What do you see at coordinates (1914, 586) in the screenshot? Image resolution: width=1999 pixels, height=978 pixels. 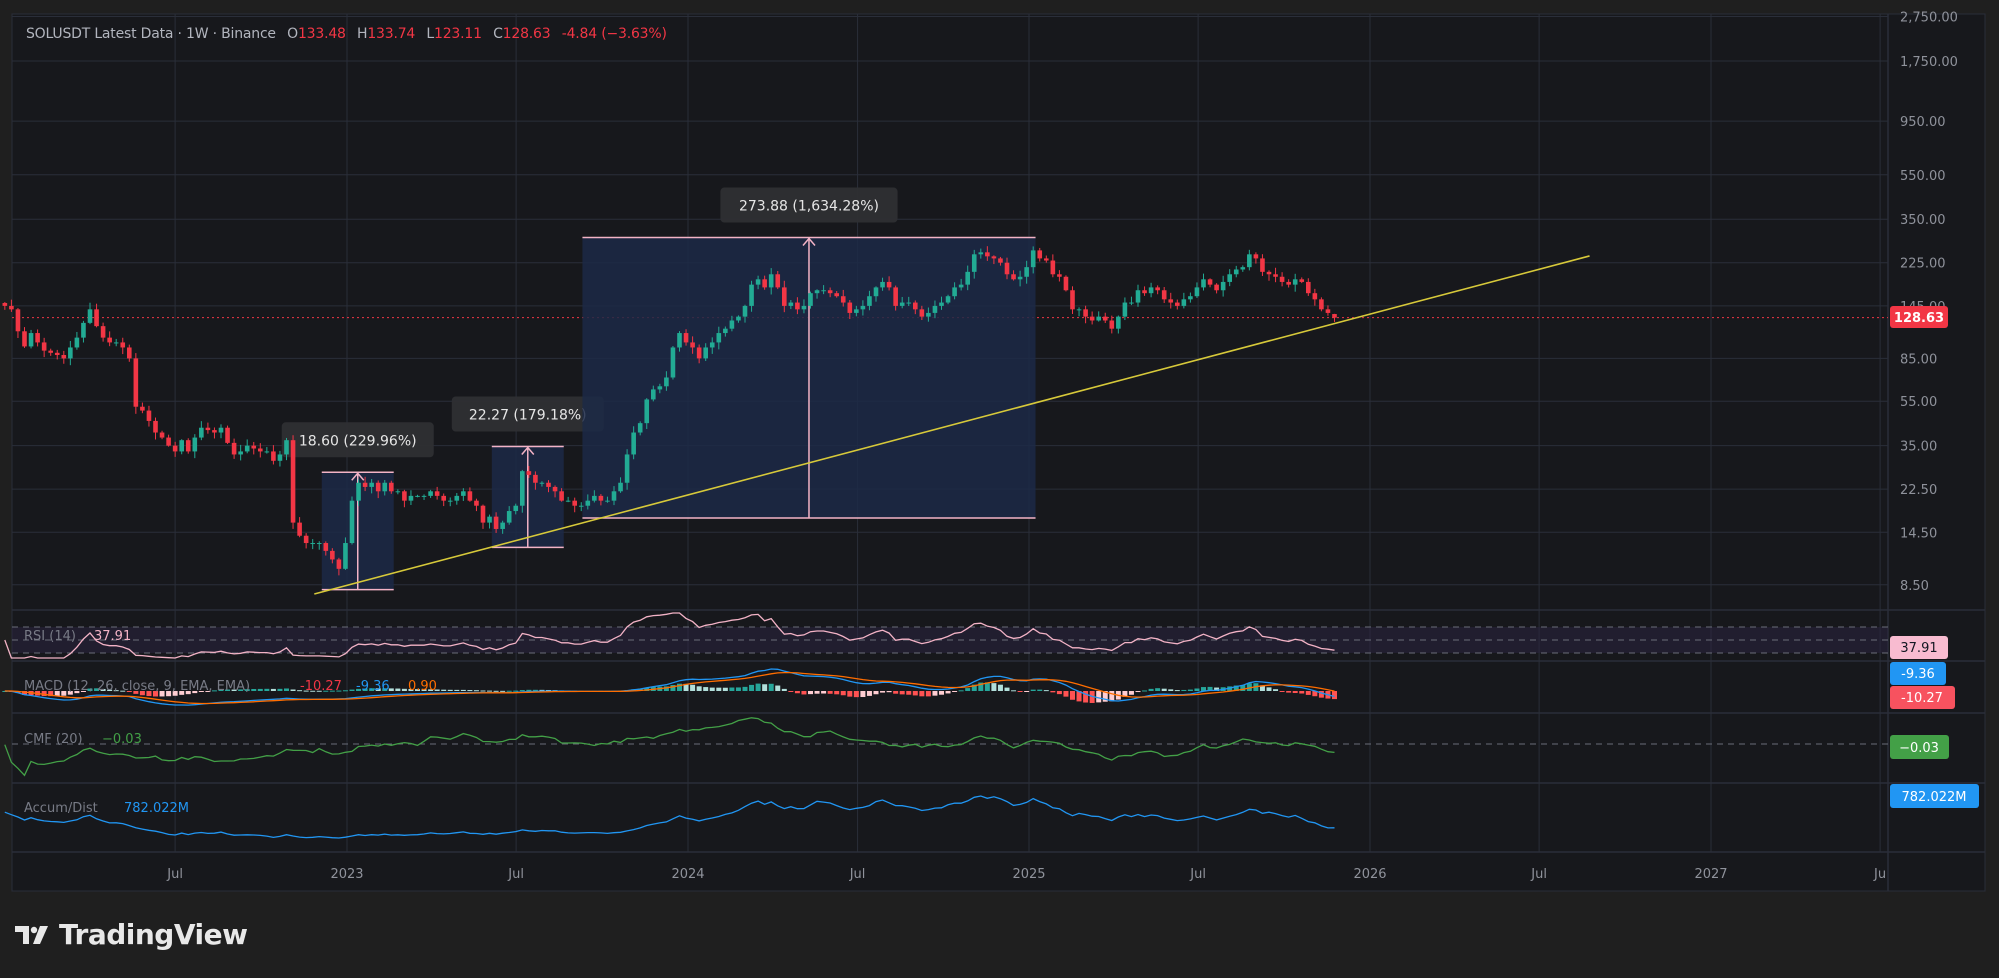 I see `price-tick-label: 8.50` at bounding box center [1914, 586].